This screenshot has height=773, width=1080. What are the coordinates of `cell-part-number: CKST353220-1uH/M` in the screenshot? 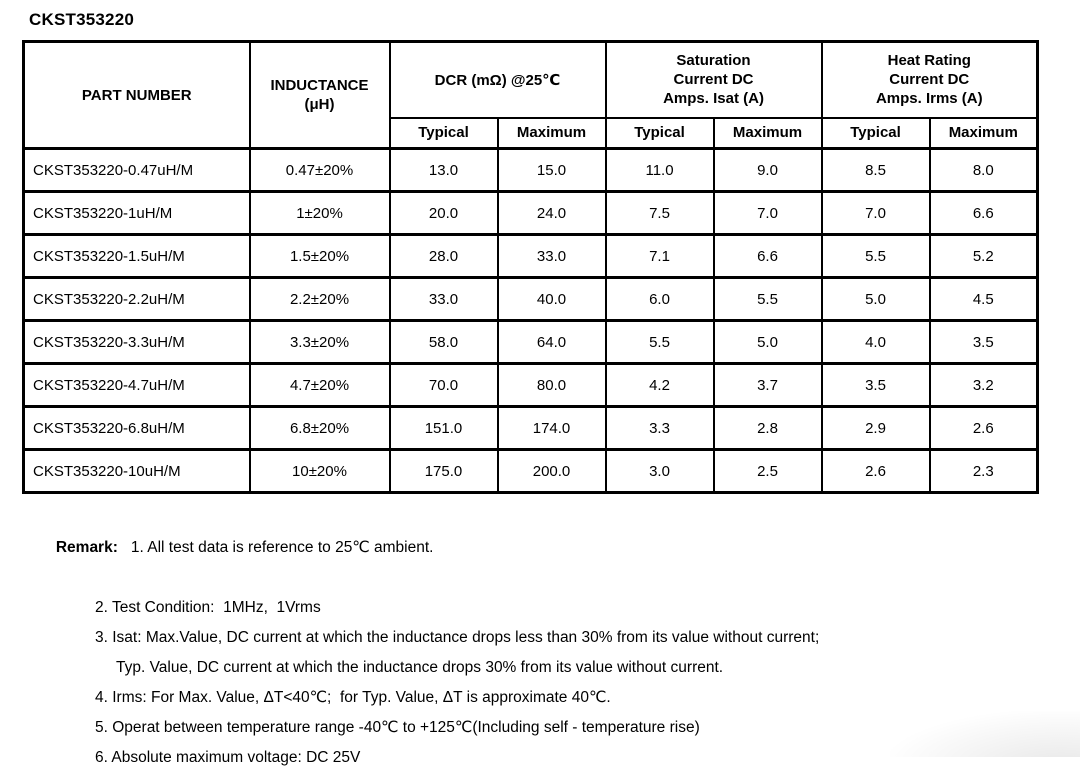 It's located at (136, 213).